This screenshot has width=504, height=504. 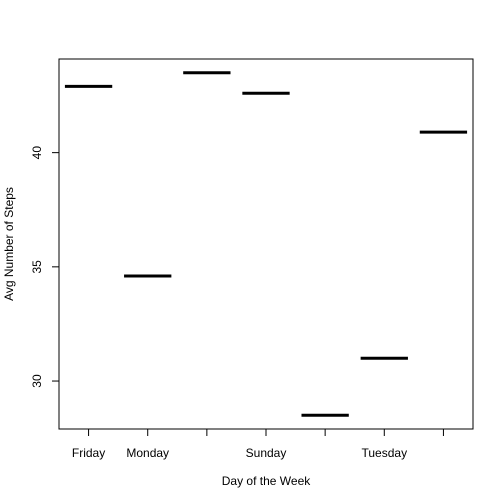 I want to click on x-tick-label-tuesday: Tuesday, so click(x=384, y=453).